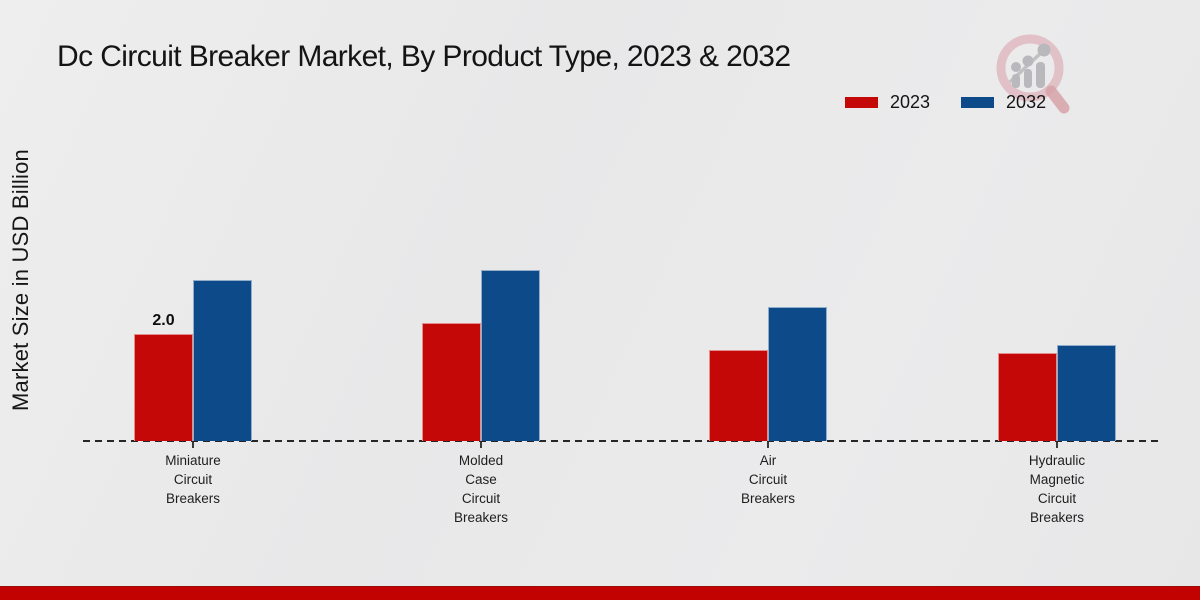 The image size is (1200, 600). I want to click on legend: 2023 2032, so click(945, 102).